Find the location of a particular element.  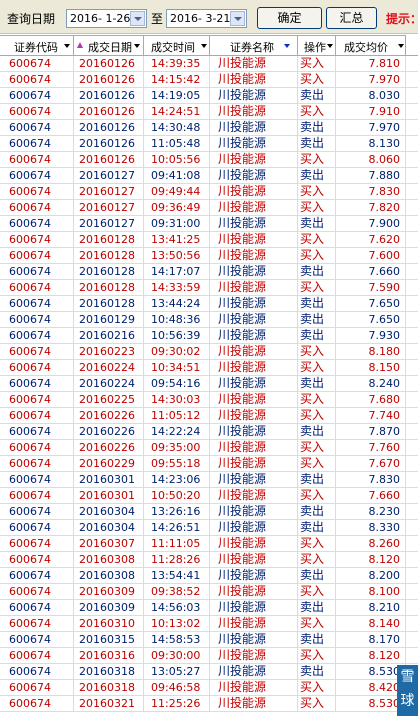

cell-price: 7.650 is located at coordinates (371, 319).